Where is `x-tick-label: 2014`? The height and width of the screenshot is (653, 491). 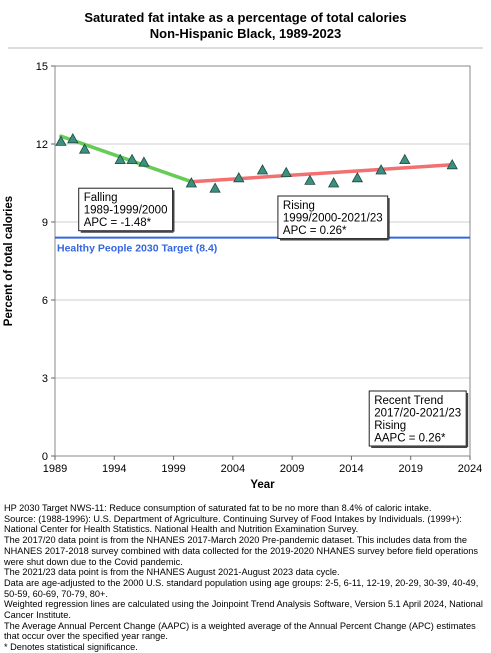
x-tick-label: 2014 is located at coordinates (351, 469).